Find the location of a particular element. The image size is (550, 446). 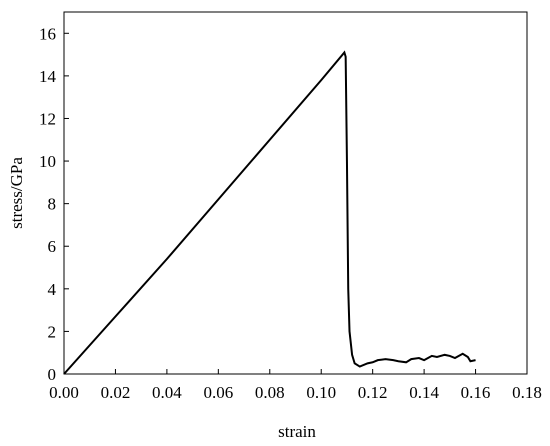

y-tick-label: 16 is located at coordinates (47, 33).